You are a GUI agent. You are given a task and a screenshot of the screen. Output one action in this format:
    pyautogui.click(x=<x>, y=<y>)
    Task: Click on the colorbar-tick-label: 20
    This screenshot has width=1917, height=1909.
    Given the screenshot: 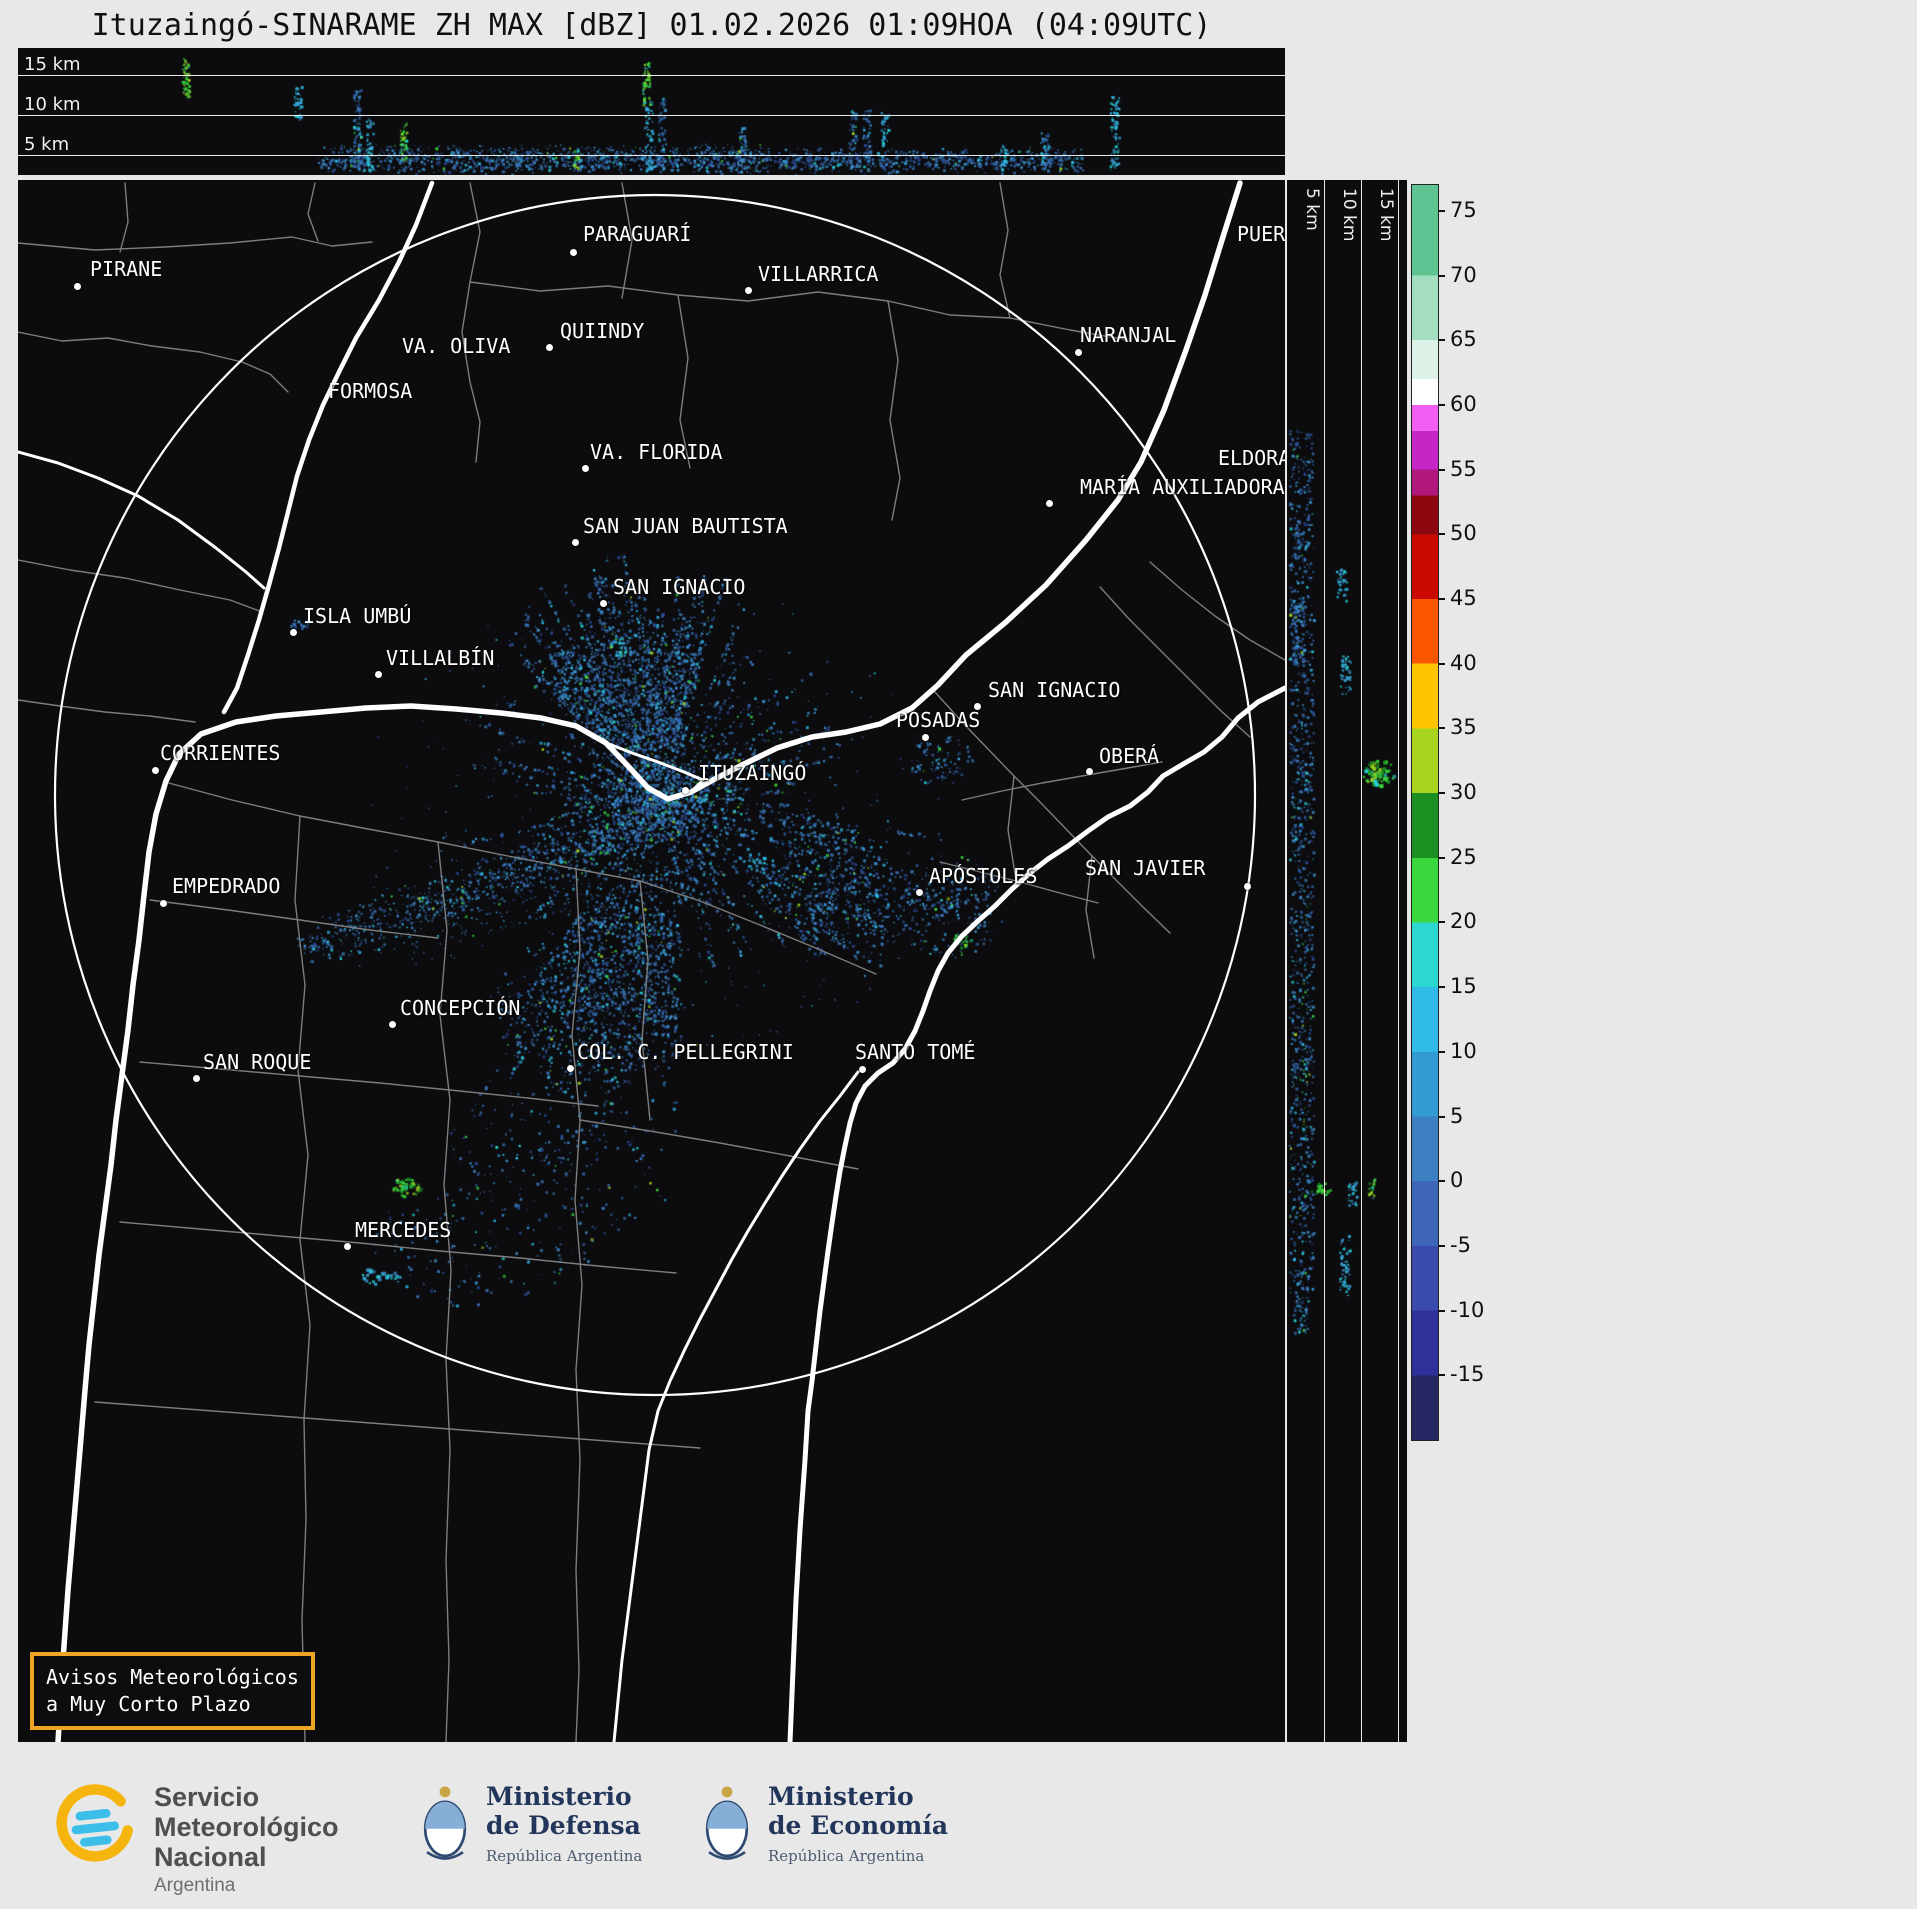 What is the action you would take?
    pyautogui.click(x=1463, y=921)
    